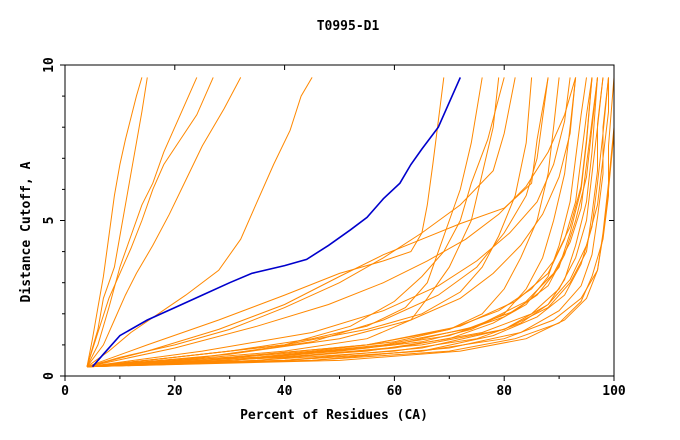 Image resolution: width=680 pixels, height=440 pixels. Describe the element at coordinates (348, 26) in the screenshot. I see `chart-title: T0995-D1` at that location.